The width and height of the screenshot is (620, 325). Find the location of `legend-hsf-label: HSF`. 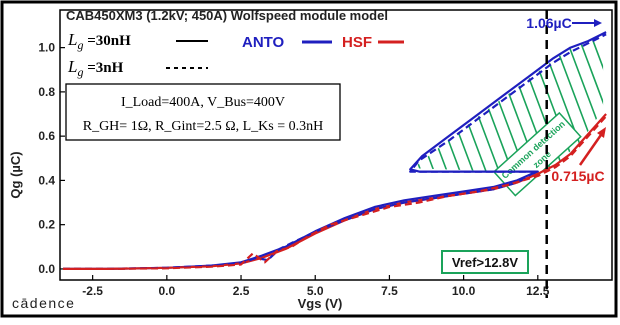

legend-hsf-label: HSF is located at coordinates (357, 42).